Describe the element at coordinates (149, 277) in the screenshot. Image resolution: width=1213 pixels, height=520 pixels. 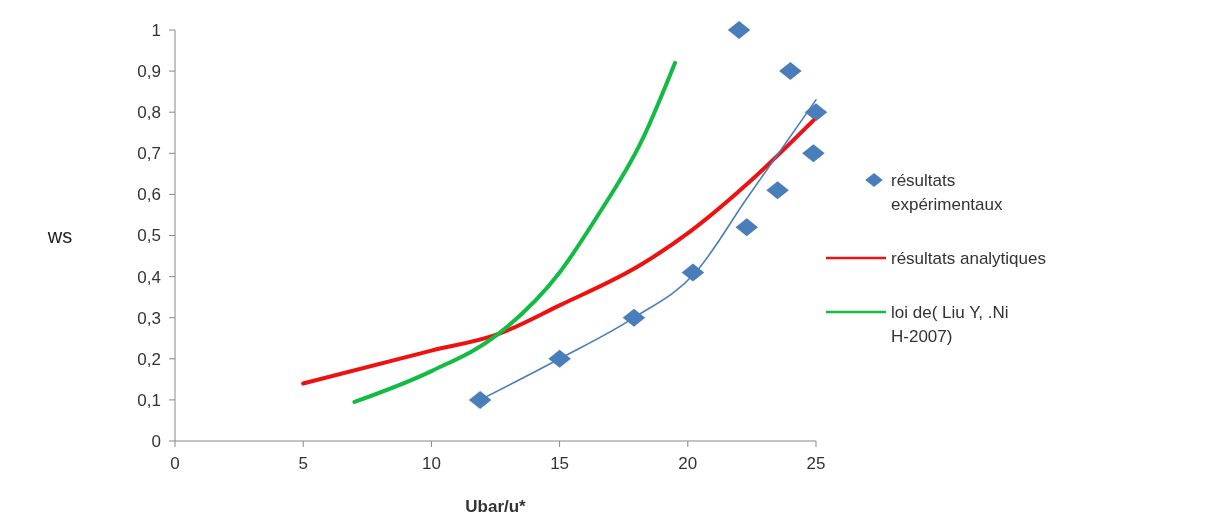
I see `y-tick-label: 0,4` at that location.